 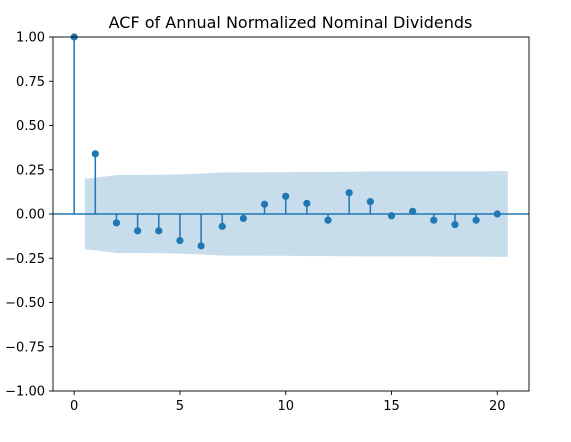 I want to click on y-tick-label: 0.00, so click(x=30, y=215).